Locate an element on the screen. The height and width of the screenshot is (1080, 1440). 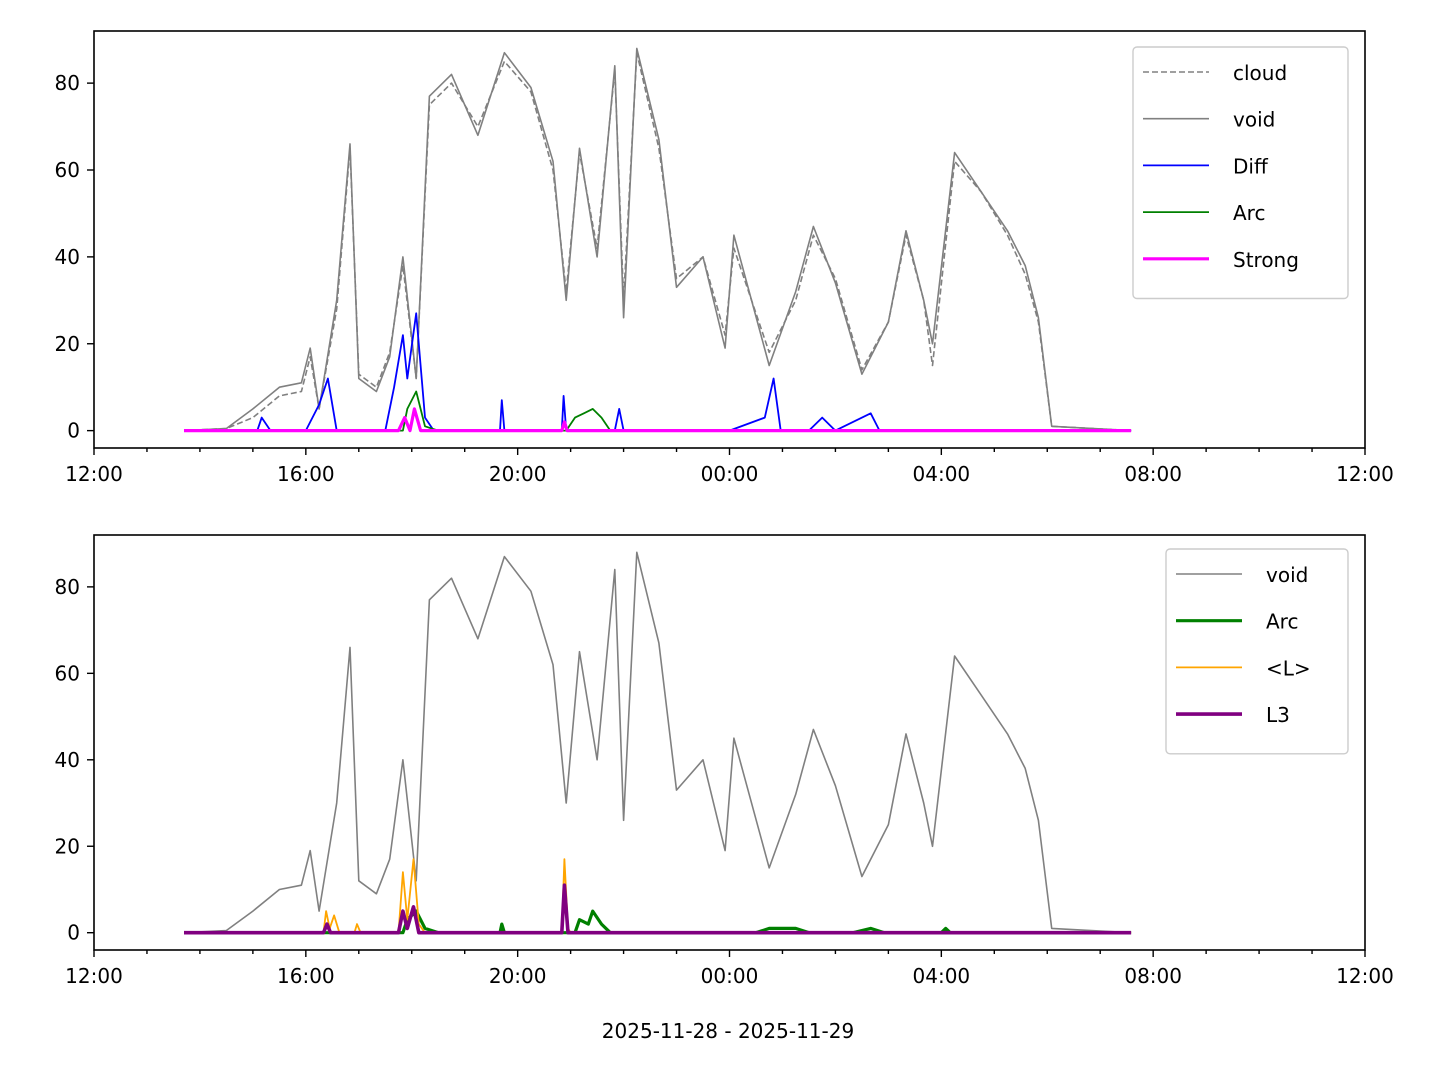
legend-label: cloud is located at coordinates (1260, 73).